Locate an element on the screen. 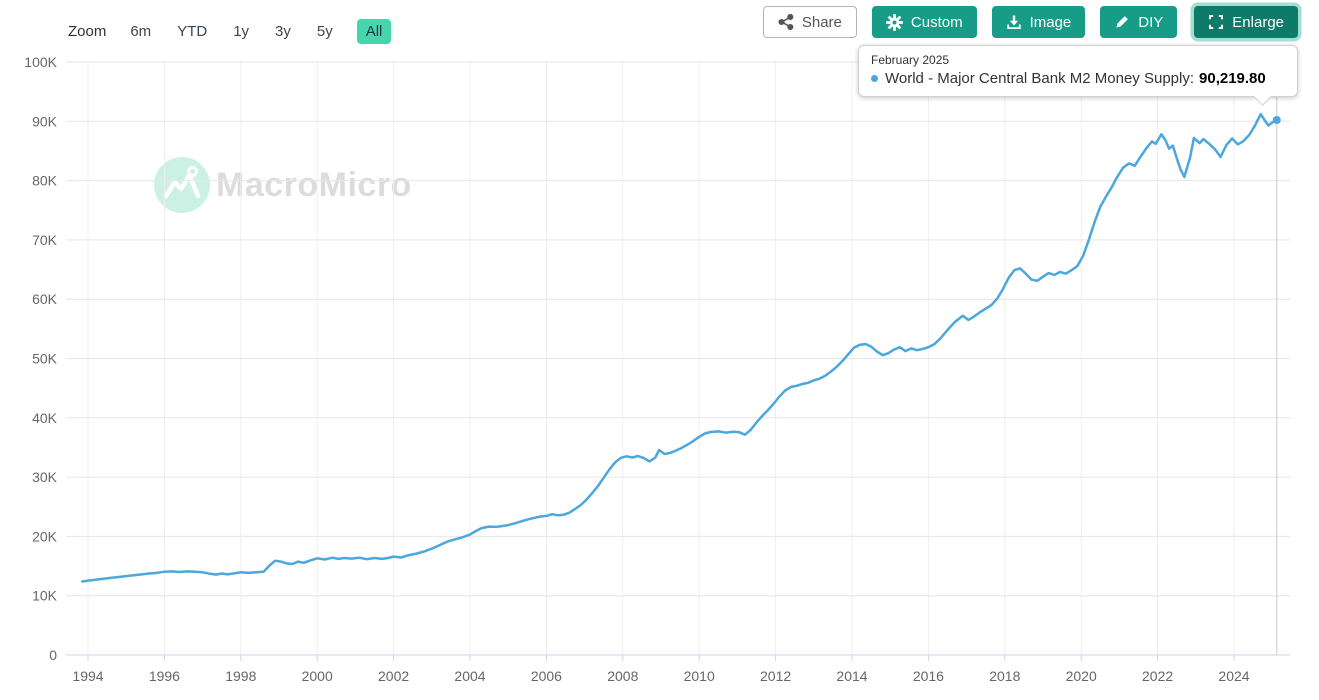  macromicro-logo-icon is located at coordinates (182, 185).